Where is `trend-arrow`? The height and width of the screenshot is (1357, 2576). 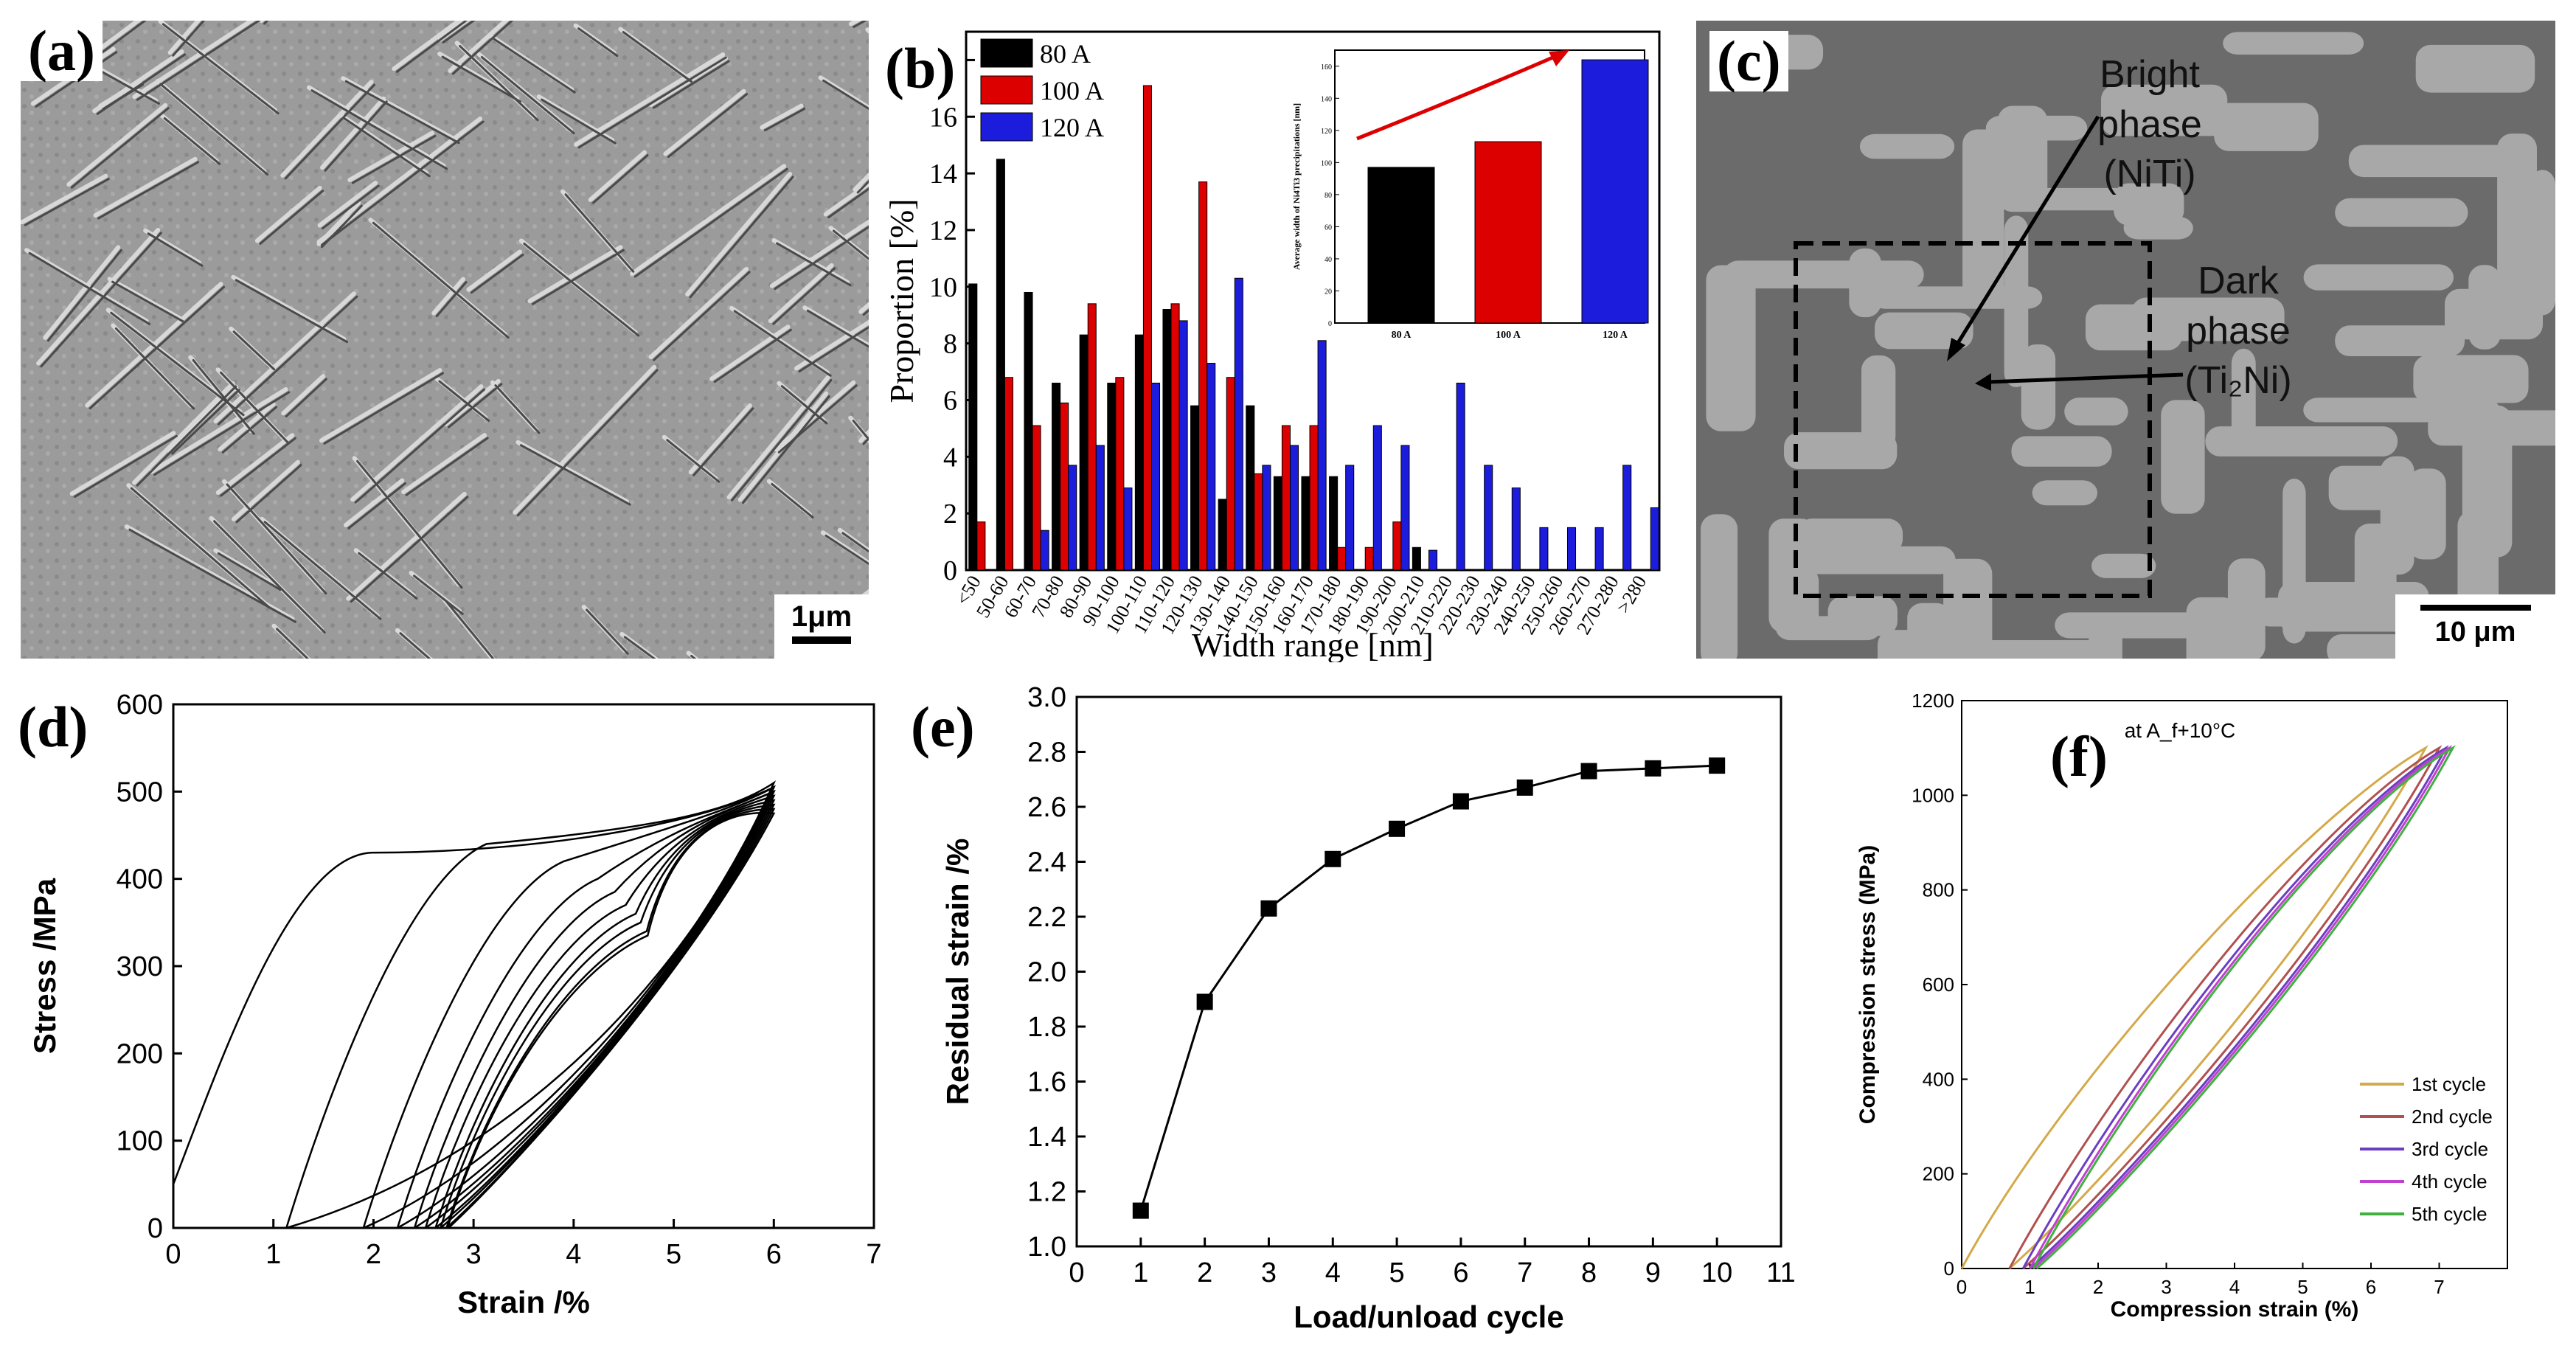 trend-arrow is located at coordinates (1456, 97).